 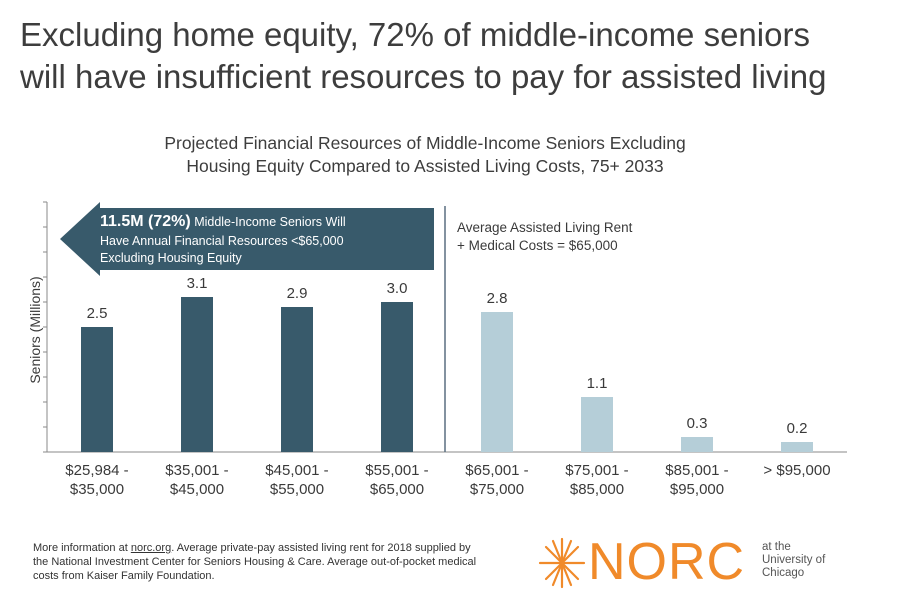 I want to click on callout-line-2: Have Annual Financial Resources <$65,000, so click(x=222, y=241).